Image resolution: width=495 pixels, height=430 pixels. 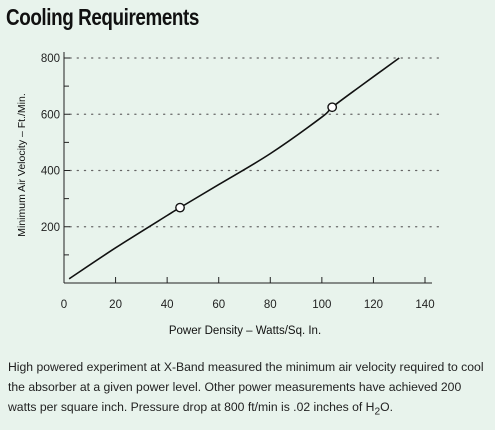 What do you see at coordinates (22, 165) in the screenshot?
I see `y-axis-label: Minimum Air Velocity – Ft./Min.` at bounding box center [22, 165].